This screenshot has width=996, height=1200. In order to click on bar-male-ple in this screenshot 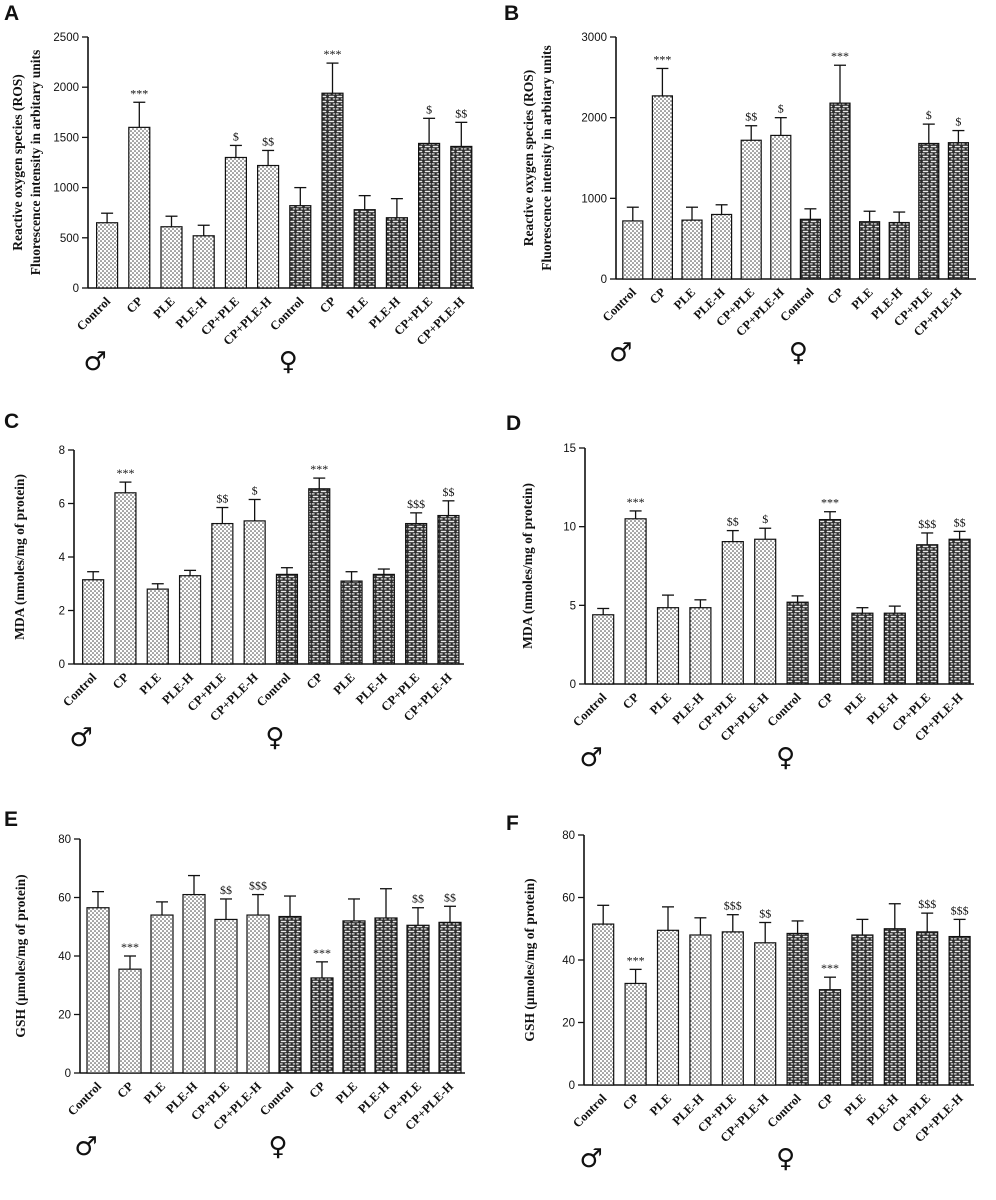, I will do `click(162, 994)`.